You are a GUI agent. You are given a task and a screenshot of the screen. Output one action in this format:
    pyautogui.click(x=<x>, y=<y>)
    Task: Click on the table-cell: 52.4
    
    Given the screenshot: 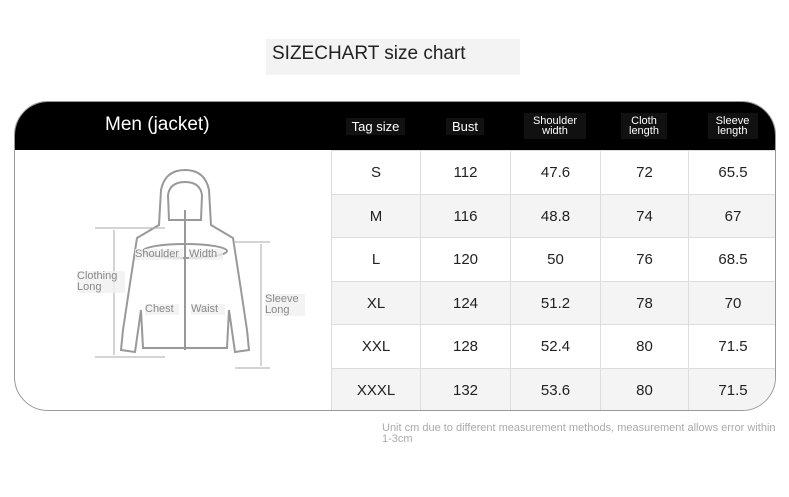 What is the action you would take?
    pyautogui.click(x=555, y=347)
    